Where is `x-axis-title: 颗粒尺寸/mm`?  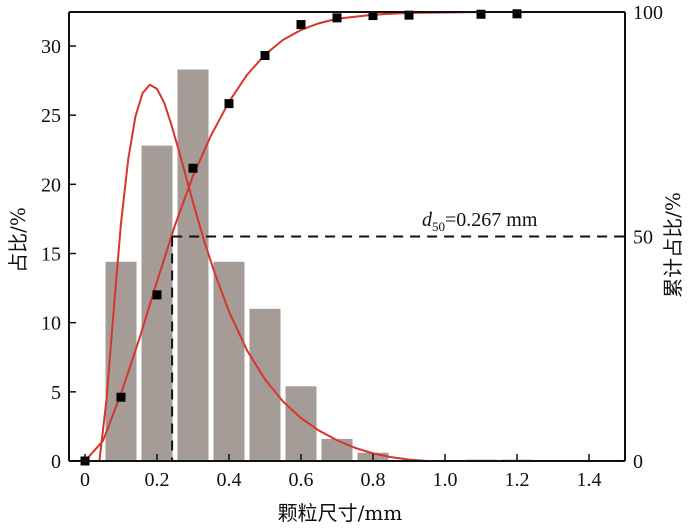
x-axis-title: 颗粒尺寸/mm is located at coordinates (340, 513).